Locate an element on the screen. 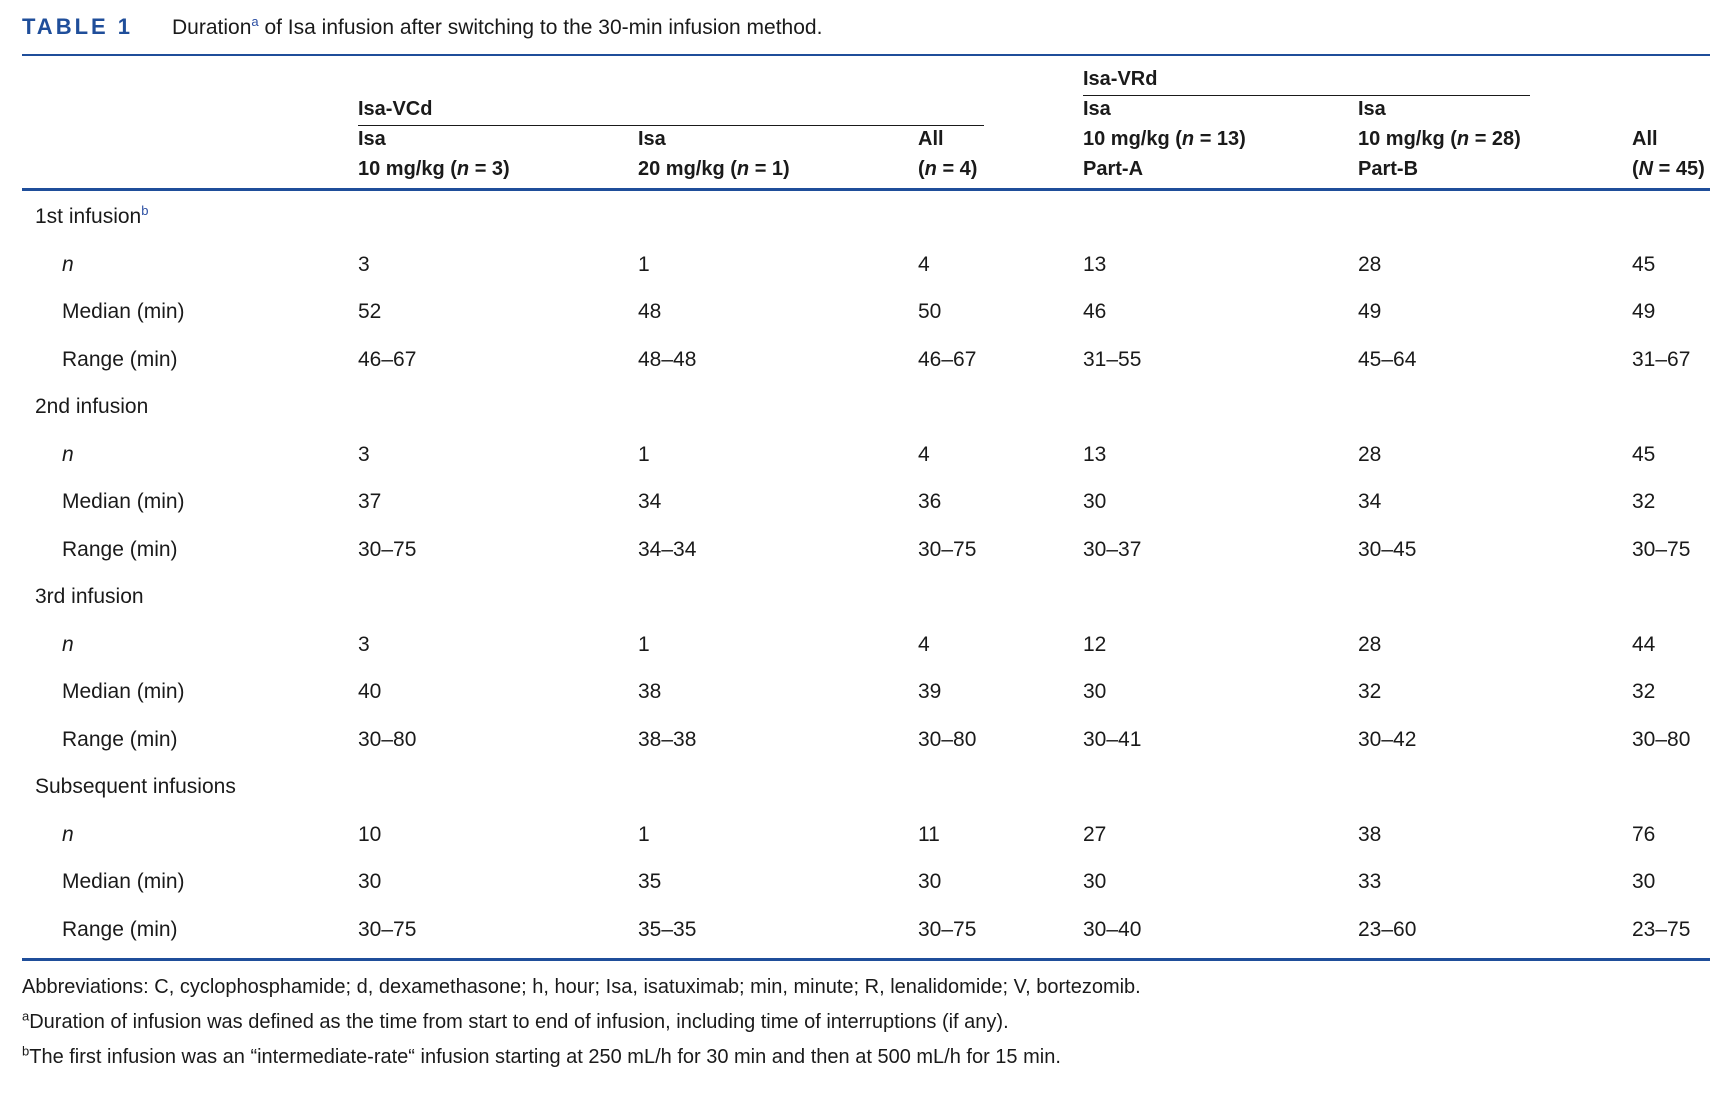 This screenshot has width=1736, height=1098. top-rule is located at coordinates (866, 55).